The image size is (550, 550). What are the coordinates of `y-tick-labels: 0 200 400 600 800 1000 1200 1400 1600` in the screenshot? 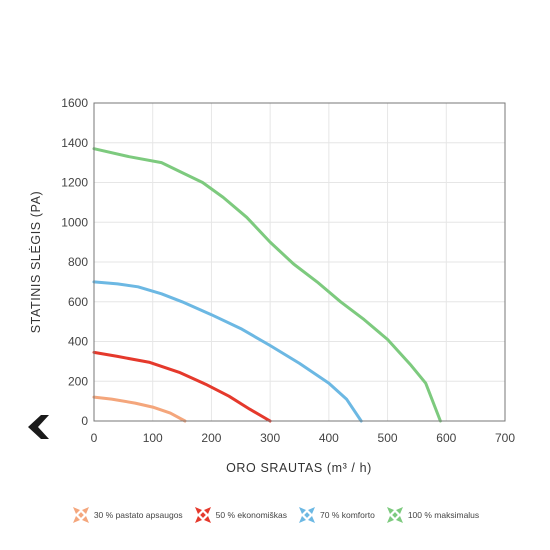 It's located at (74, 262).